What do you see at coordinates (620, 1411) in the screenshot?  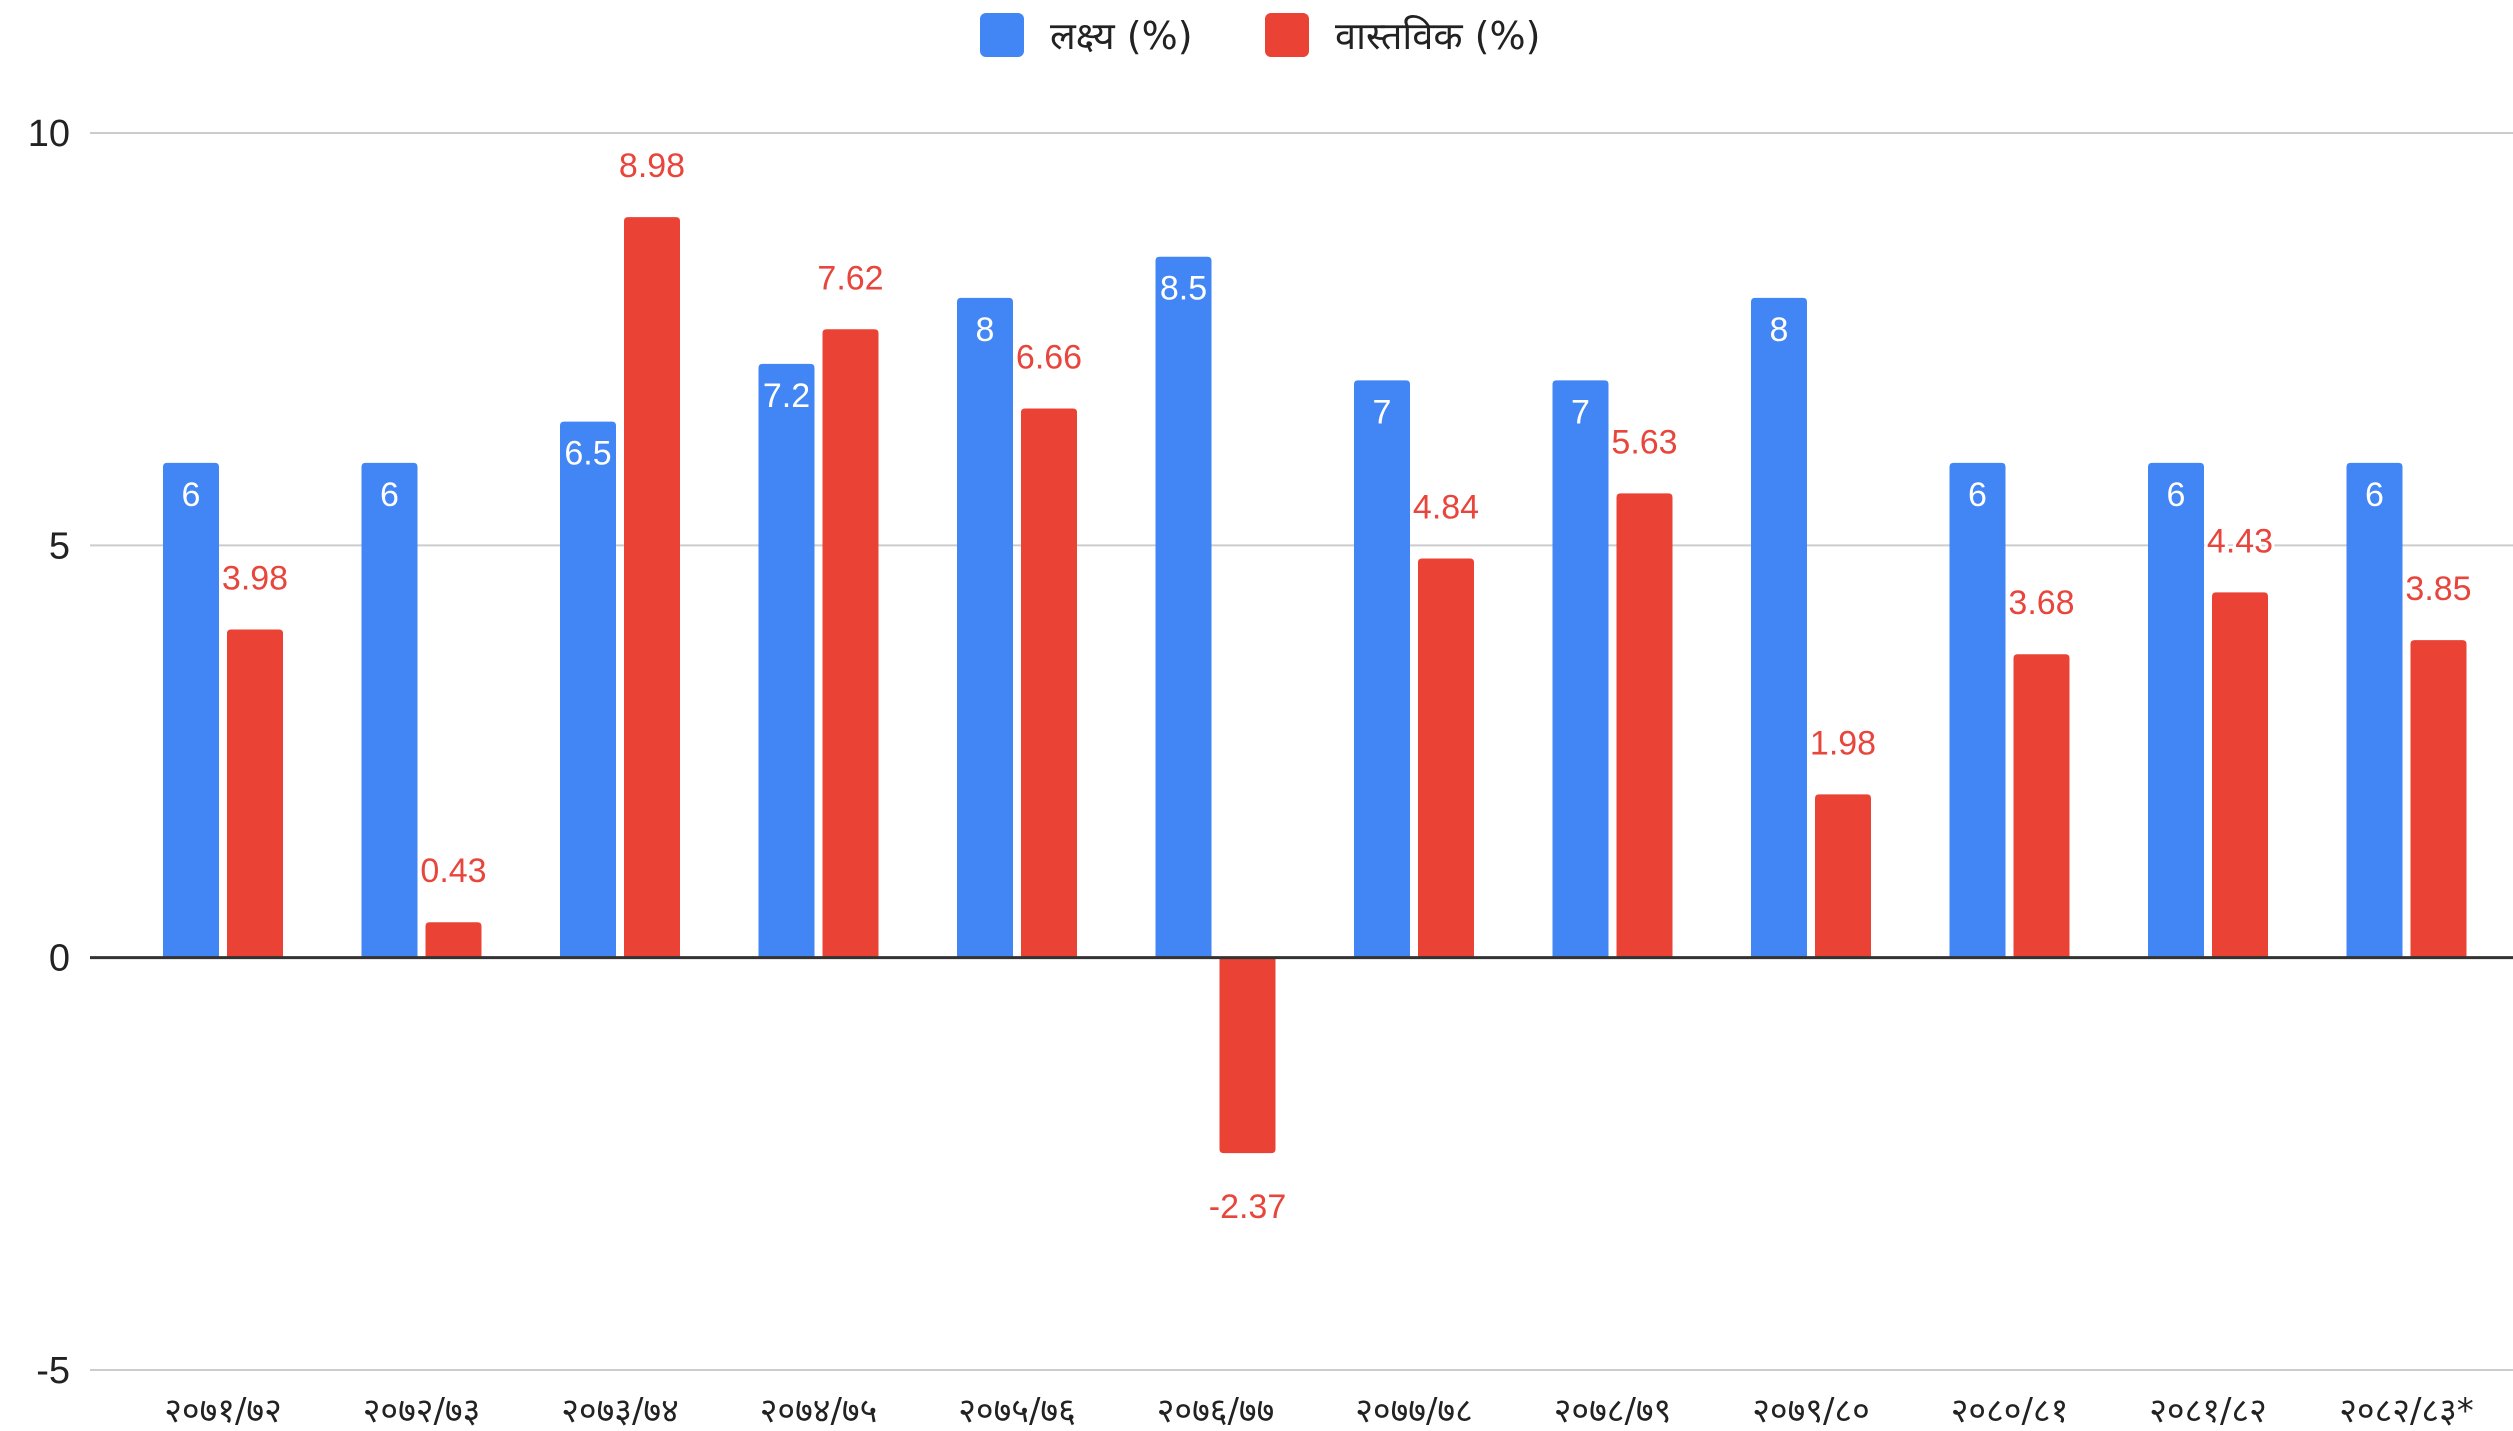 I see `x-tick-label: २०७३/७४` at bounding box center [620, 1411].